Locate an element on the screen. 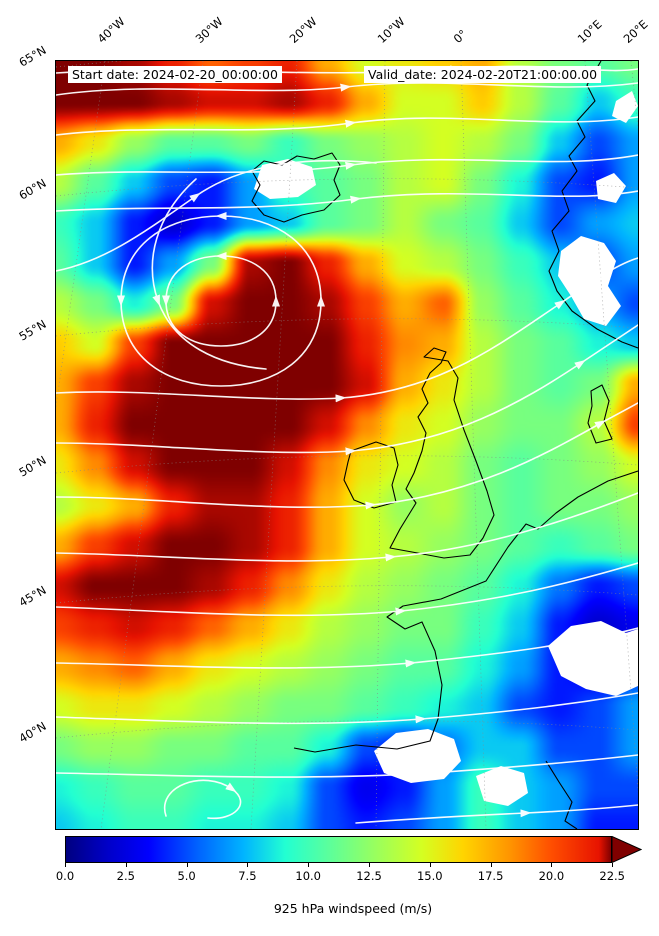  colorbar-title: 925 hPa windspeed (m/s) is located at coordinates (353, 908).